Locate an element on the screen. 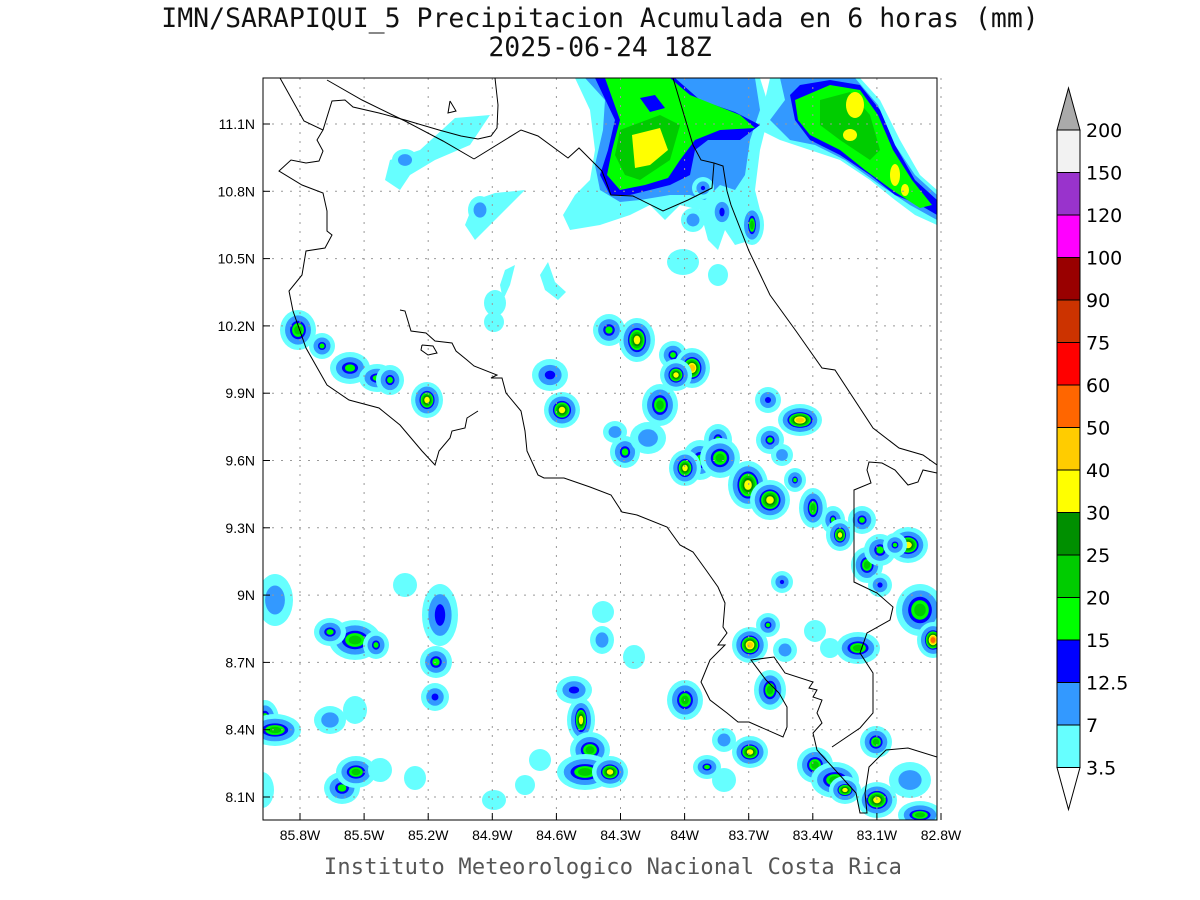  colorbar-label: 200 is located at coordinates (1104, 131).